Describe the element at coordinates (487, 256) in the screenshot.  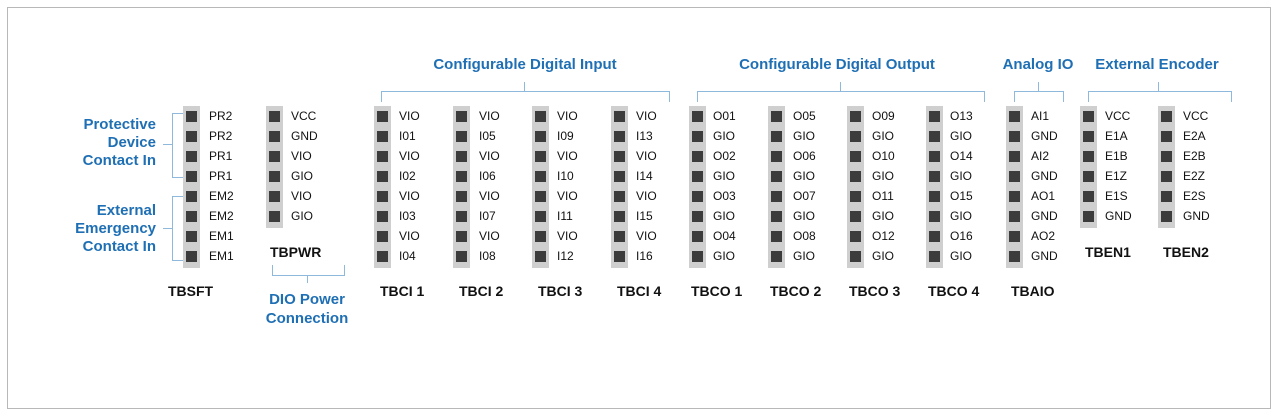
I see `pin-label: I08` at that location.